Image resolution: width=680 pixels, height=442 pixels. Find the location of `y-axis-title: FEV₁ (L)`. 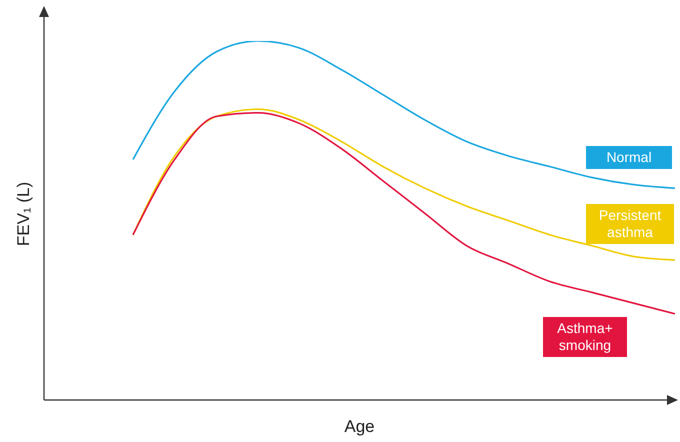

y-axis-title: FEV₁ (L) is located at coordinates (24, 214).